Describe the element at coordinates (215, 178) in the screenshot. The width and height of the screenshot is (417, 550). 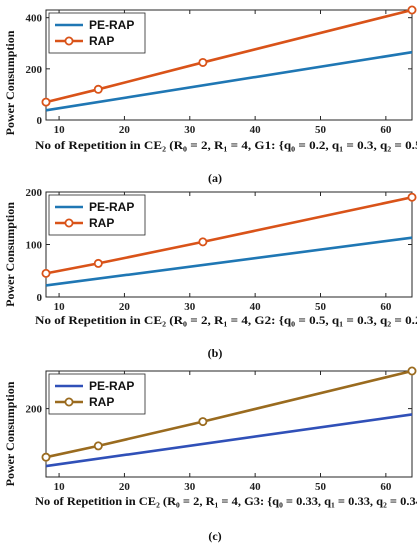
I see `subplot-label: (a)` at that location.